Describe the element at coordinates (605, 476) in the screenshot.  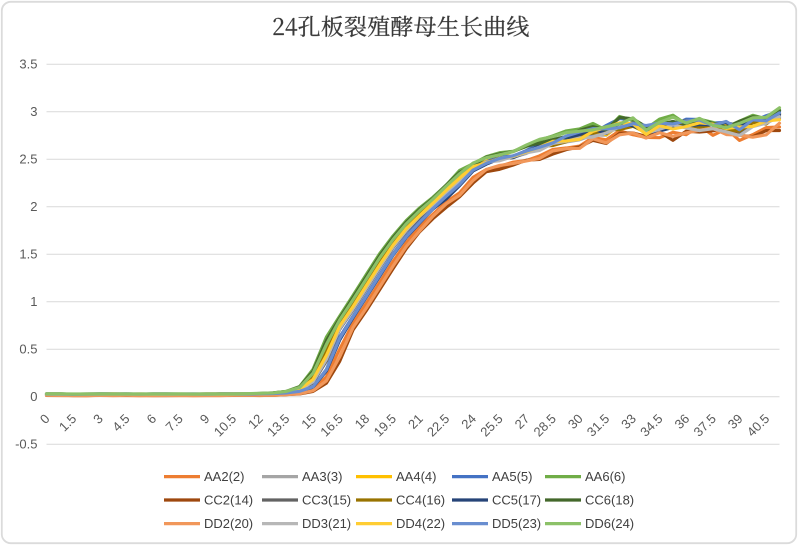
I see `svg-text: AA6(6)` at that location.